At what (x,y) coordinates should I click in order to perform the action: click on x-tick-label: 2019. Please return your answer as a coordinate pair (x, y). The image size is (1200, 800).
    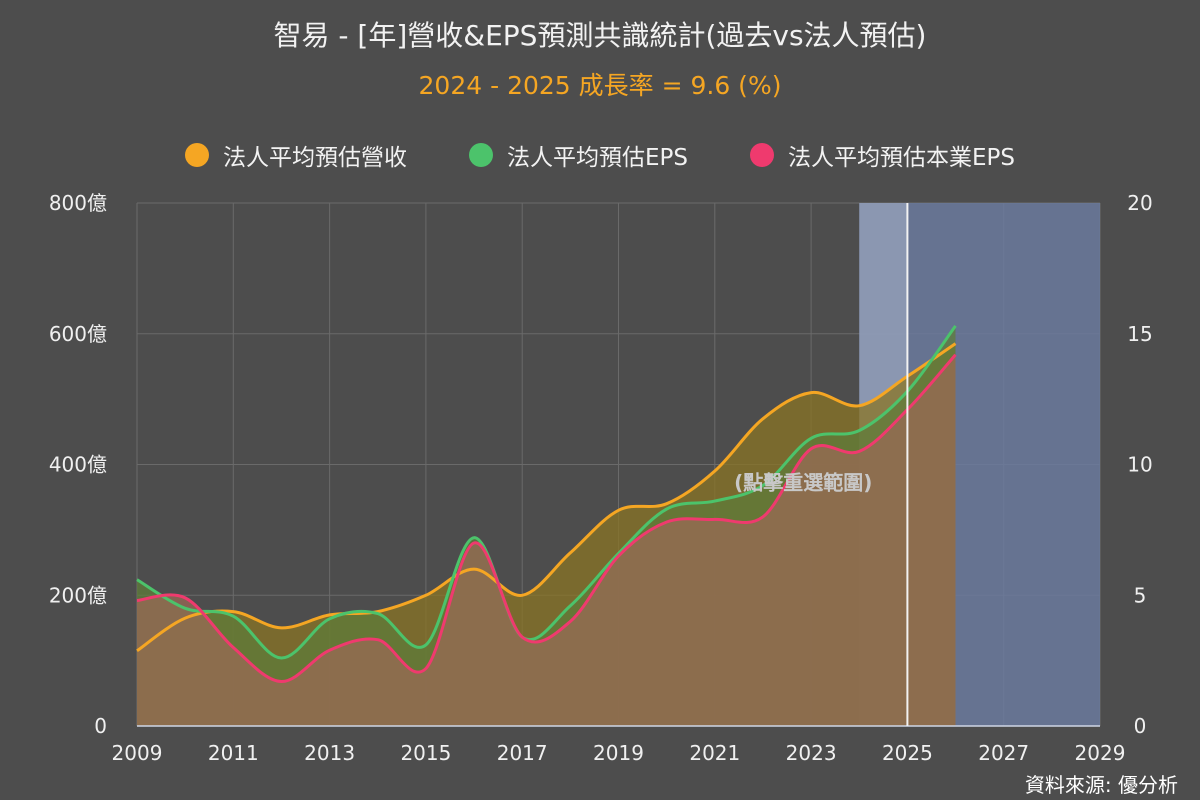
    Looking at the image, I should click on (618, 753).